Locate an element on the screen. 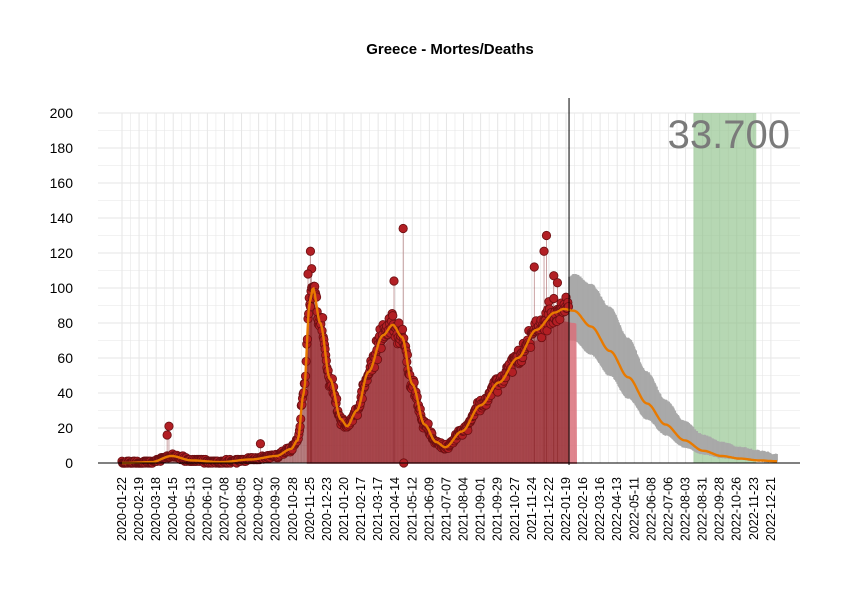 This screenshot has width=850, height=600. forecast-band-bar is located at coordinates (777, 457).